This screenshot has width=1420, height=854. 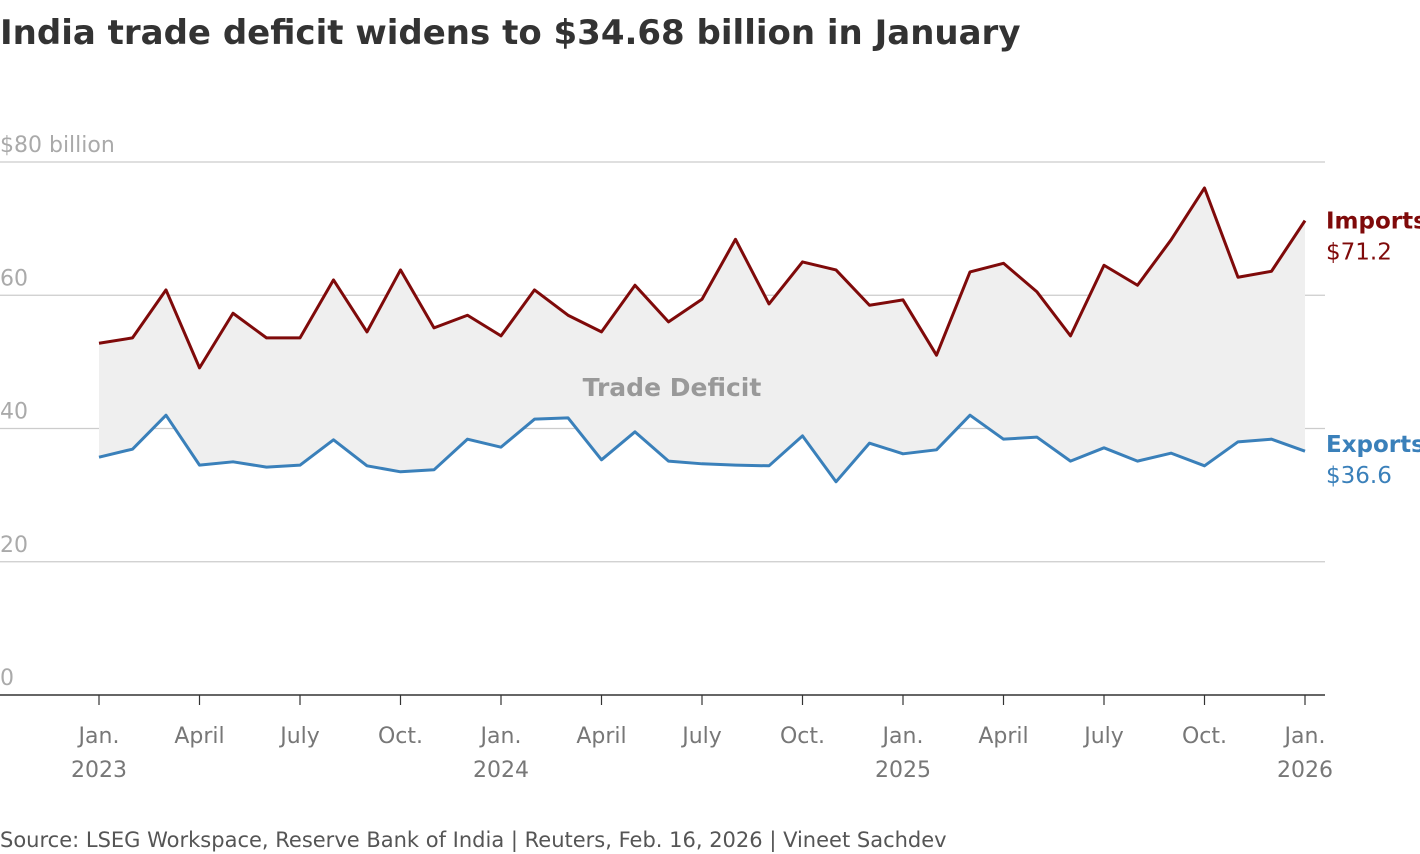 I want to click on x-tick-label: Jan. 2023, so click(x=99, y=753).